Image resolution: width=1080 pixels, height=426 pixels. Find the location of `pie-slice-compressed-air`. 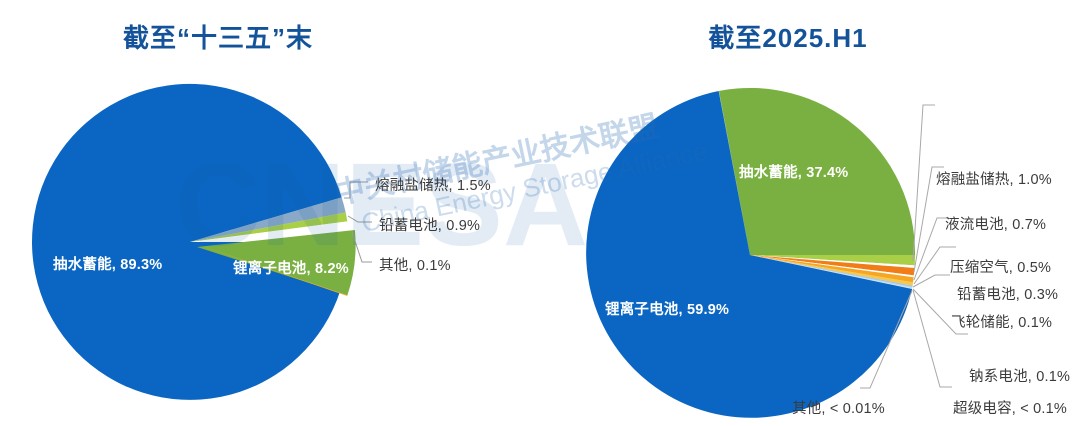

pie-slice-compressed-air is located at coordinates (832, 269).